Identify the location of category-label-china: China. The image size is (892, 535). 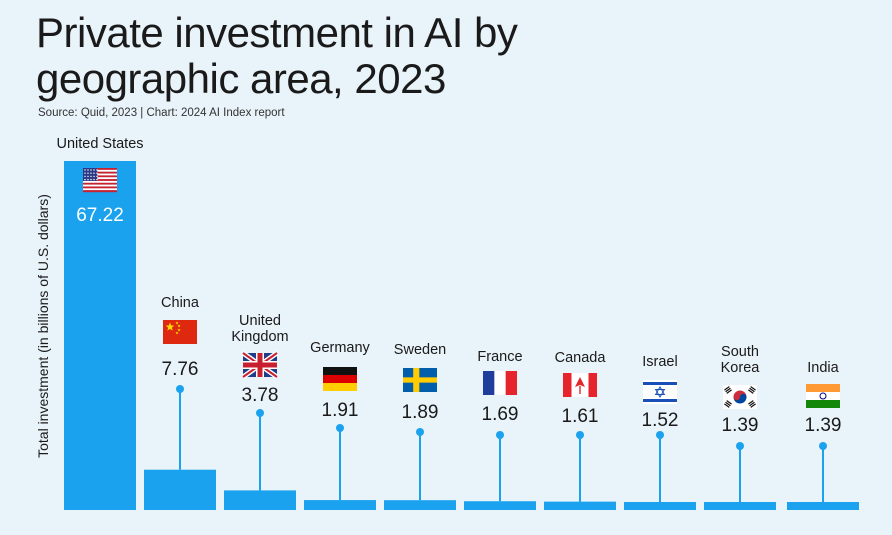
(180, 303).